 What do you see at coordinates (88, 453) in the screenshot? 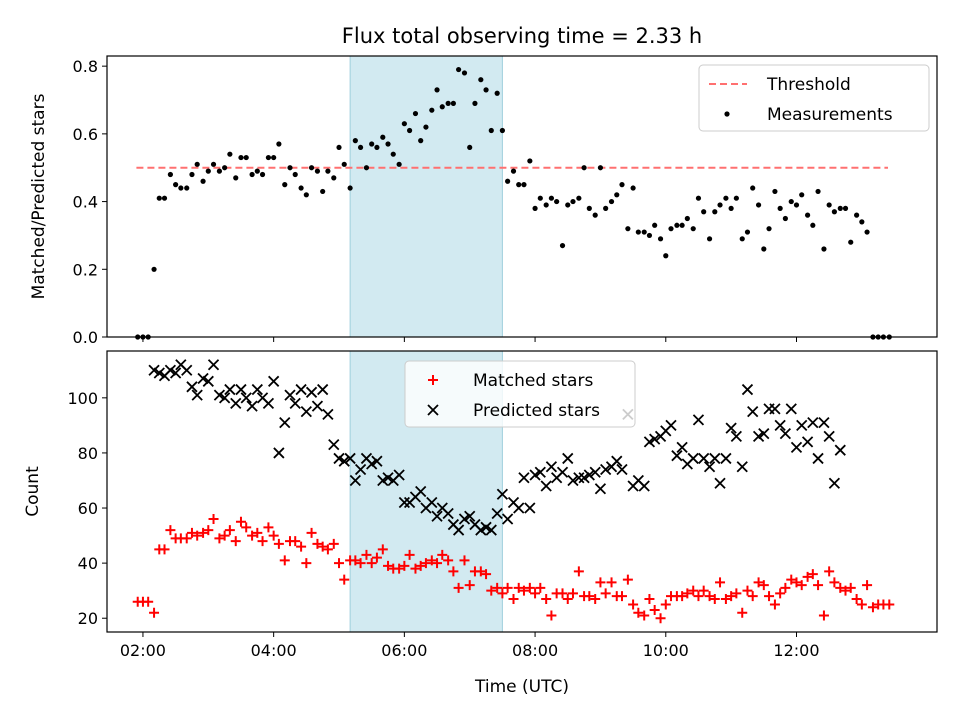
I see `y-tick-label: 80` at bounding box center [88, 453].